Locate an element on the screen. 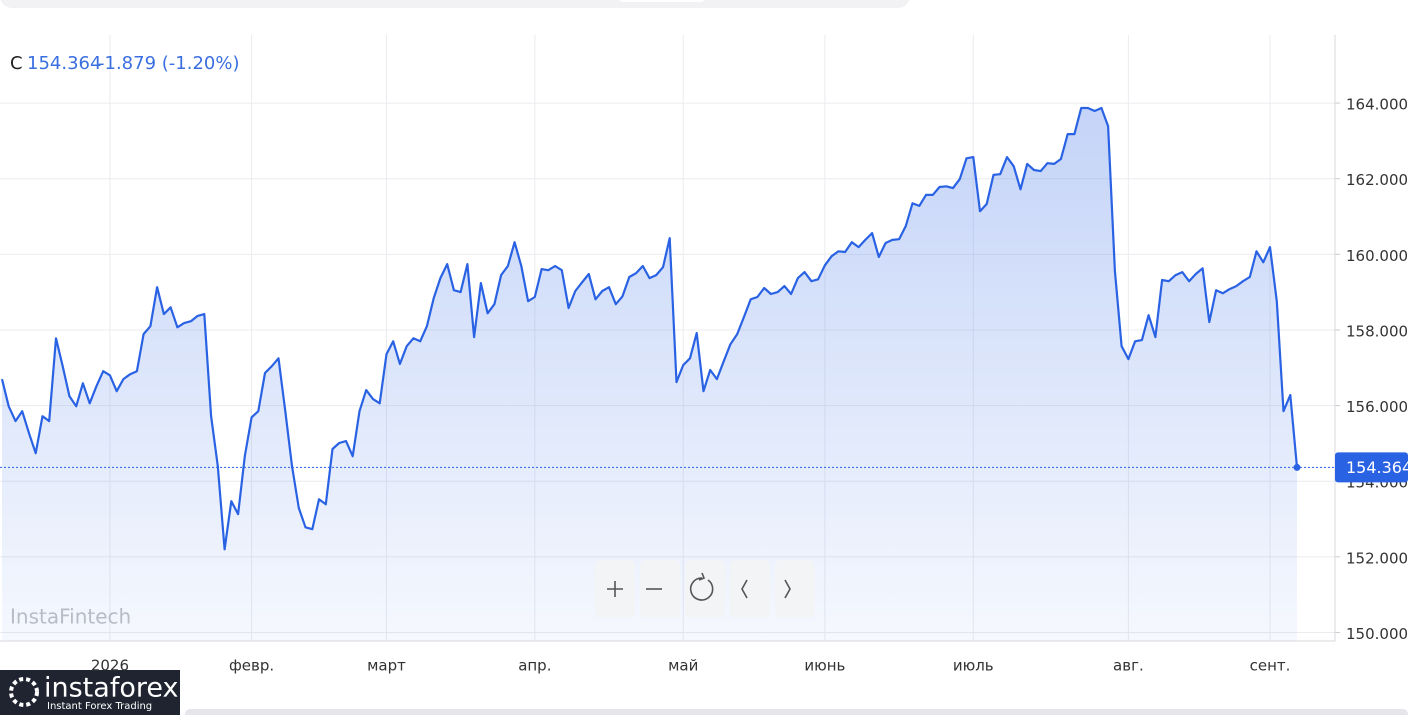  x-tick-label: июнь is located at coordinates (824, 666).